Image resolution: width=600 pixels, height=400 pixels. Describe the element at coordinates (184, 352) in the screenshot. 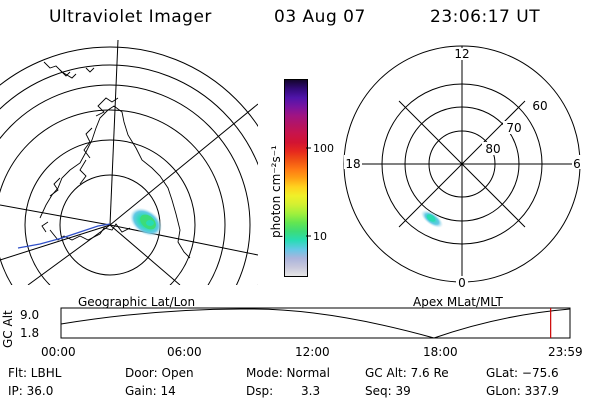

I see `timeline-xtick-1: 06:00` at that location.